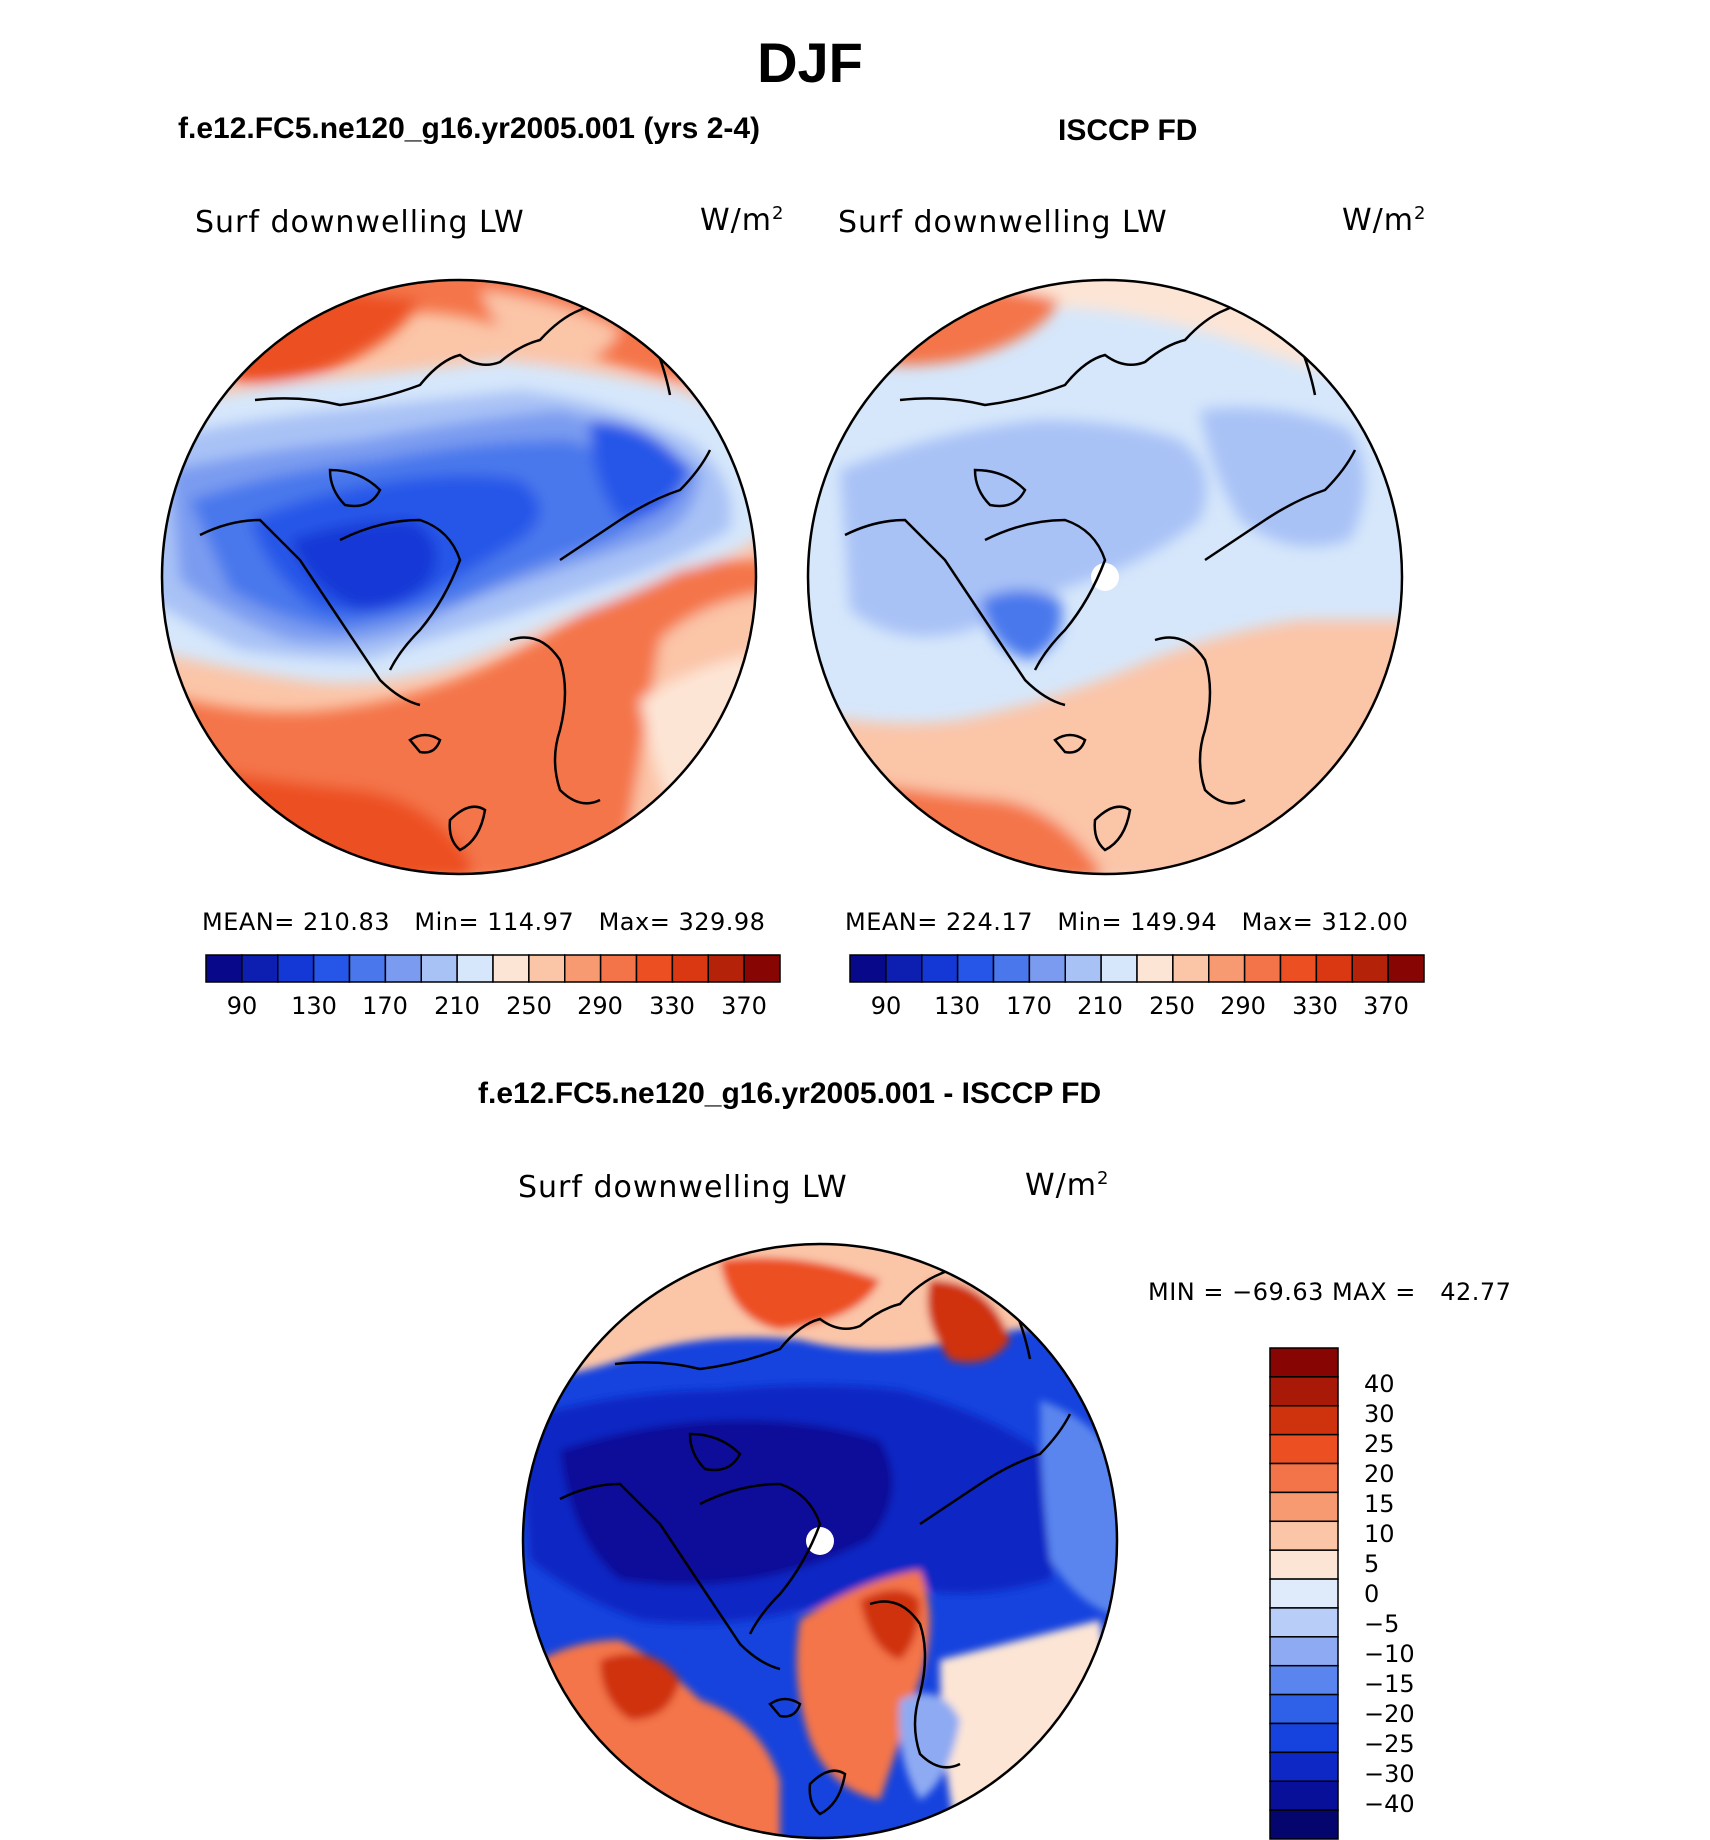 This screenshot has height=1840, width=1710. I want to click on colorbar-tick-label: −10, so click(1389, 1654).